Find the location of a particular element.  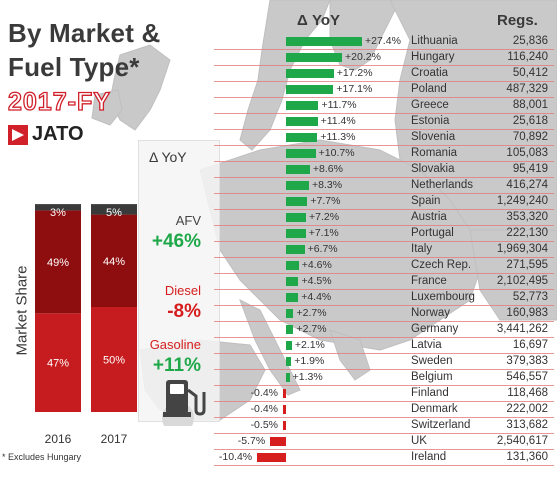

regs-header: Regs. is located at coordinates (517, 20).